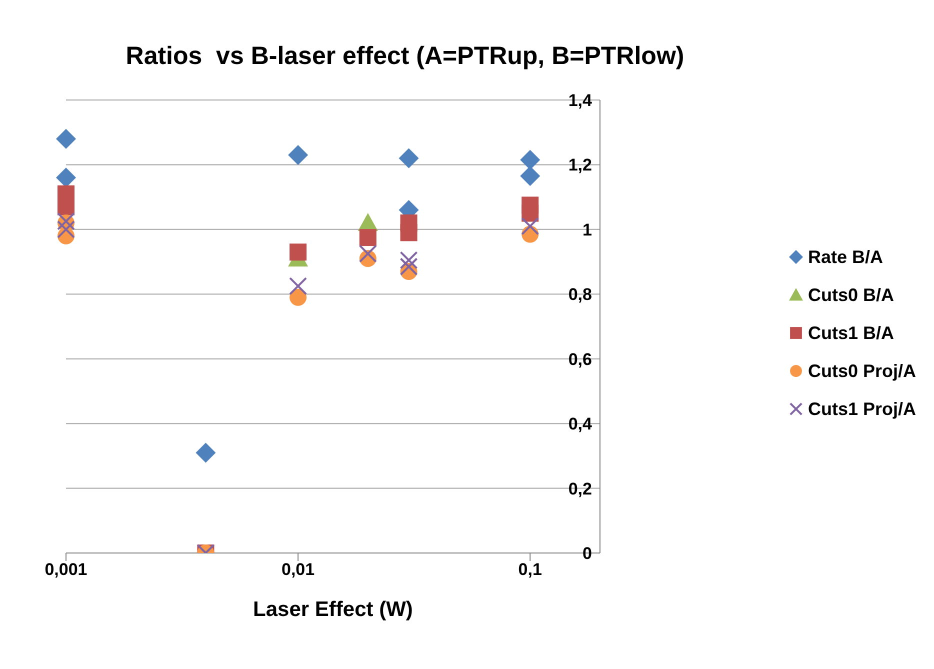  What do you see at coordinates (587, 554) in the screenshot?
I see `y-tick-label: 0` at bounding box center [587, 554].